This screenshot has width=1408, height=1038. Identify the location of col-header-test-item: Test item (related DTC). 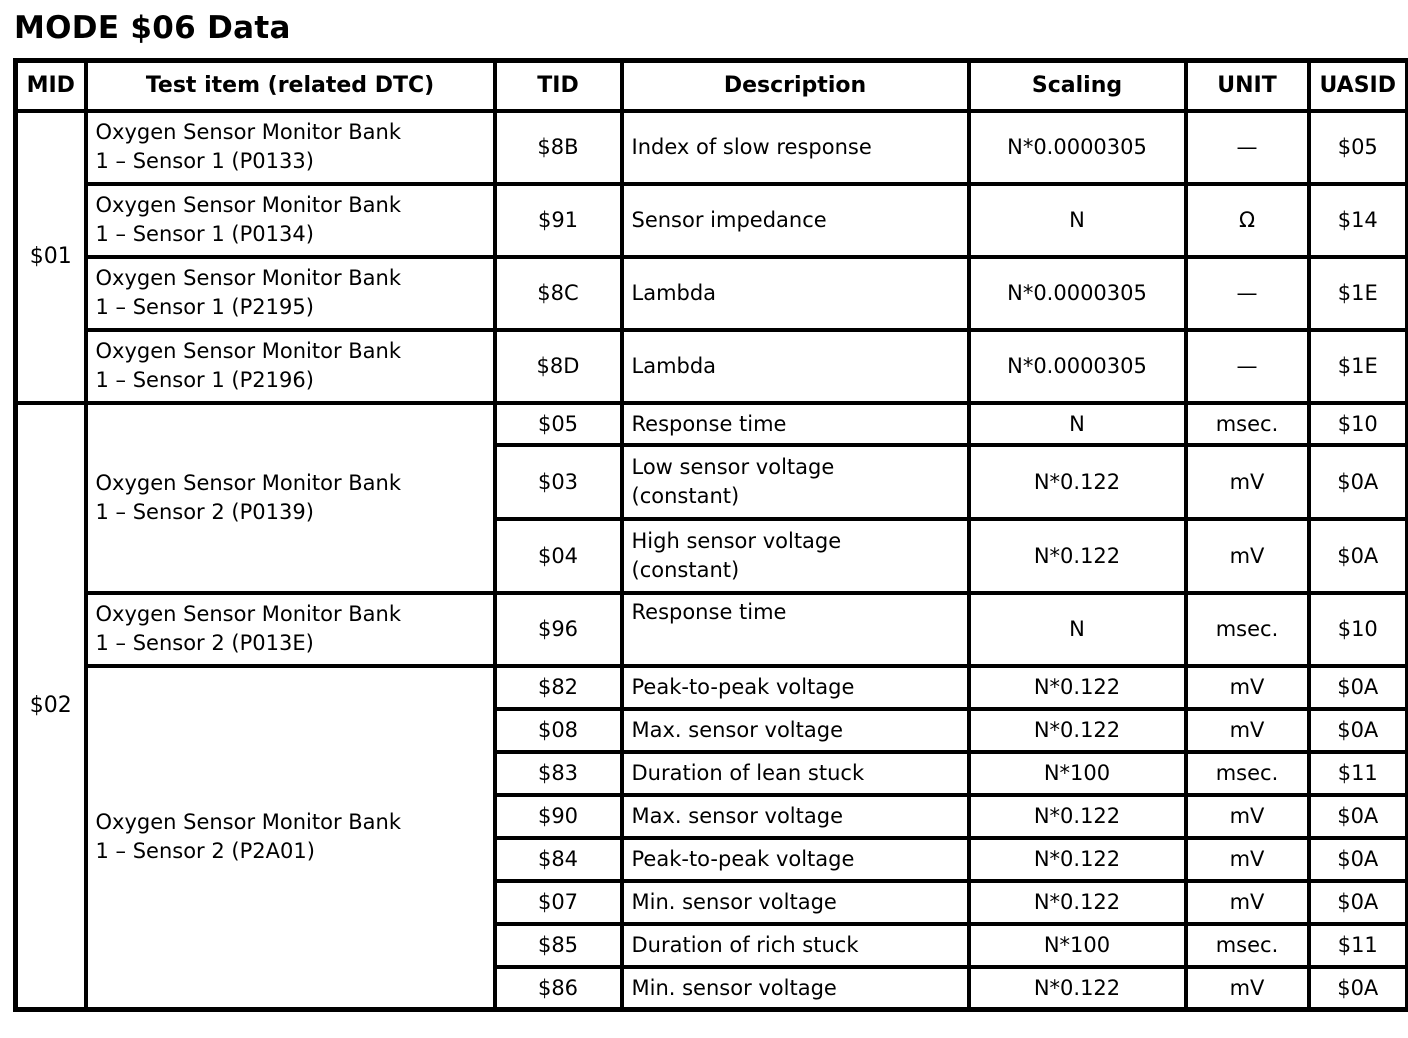
(290, 85).